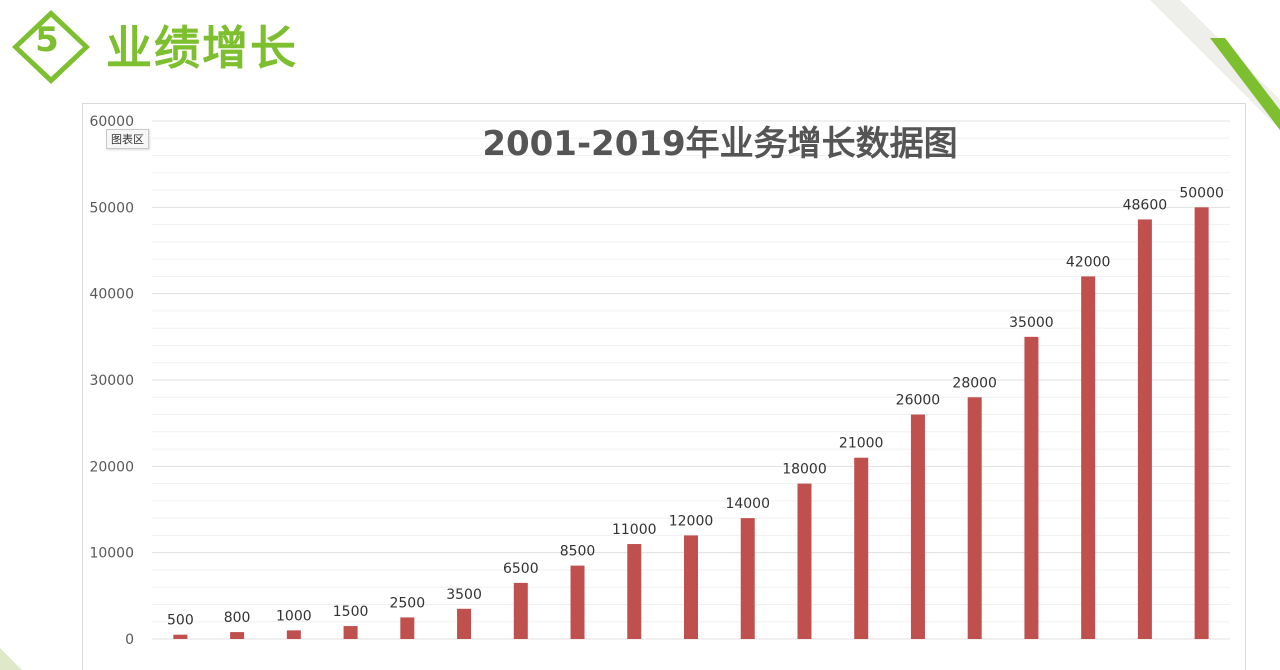 The width and height of the screenshot is (1280, 670). Describe the element at coordinates (293, 634) in the screenshot. I see `bar-2003` at that location.